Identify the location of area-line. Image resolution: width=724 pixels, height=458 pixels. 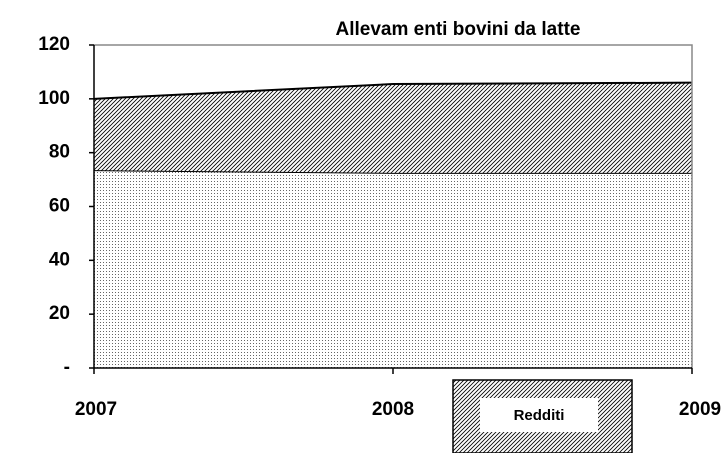
(393, 90).